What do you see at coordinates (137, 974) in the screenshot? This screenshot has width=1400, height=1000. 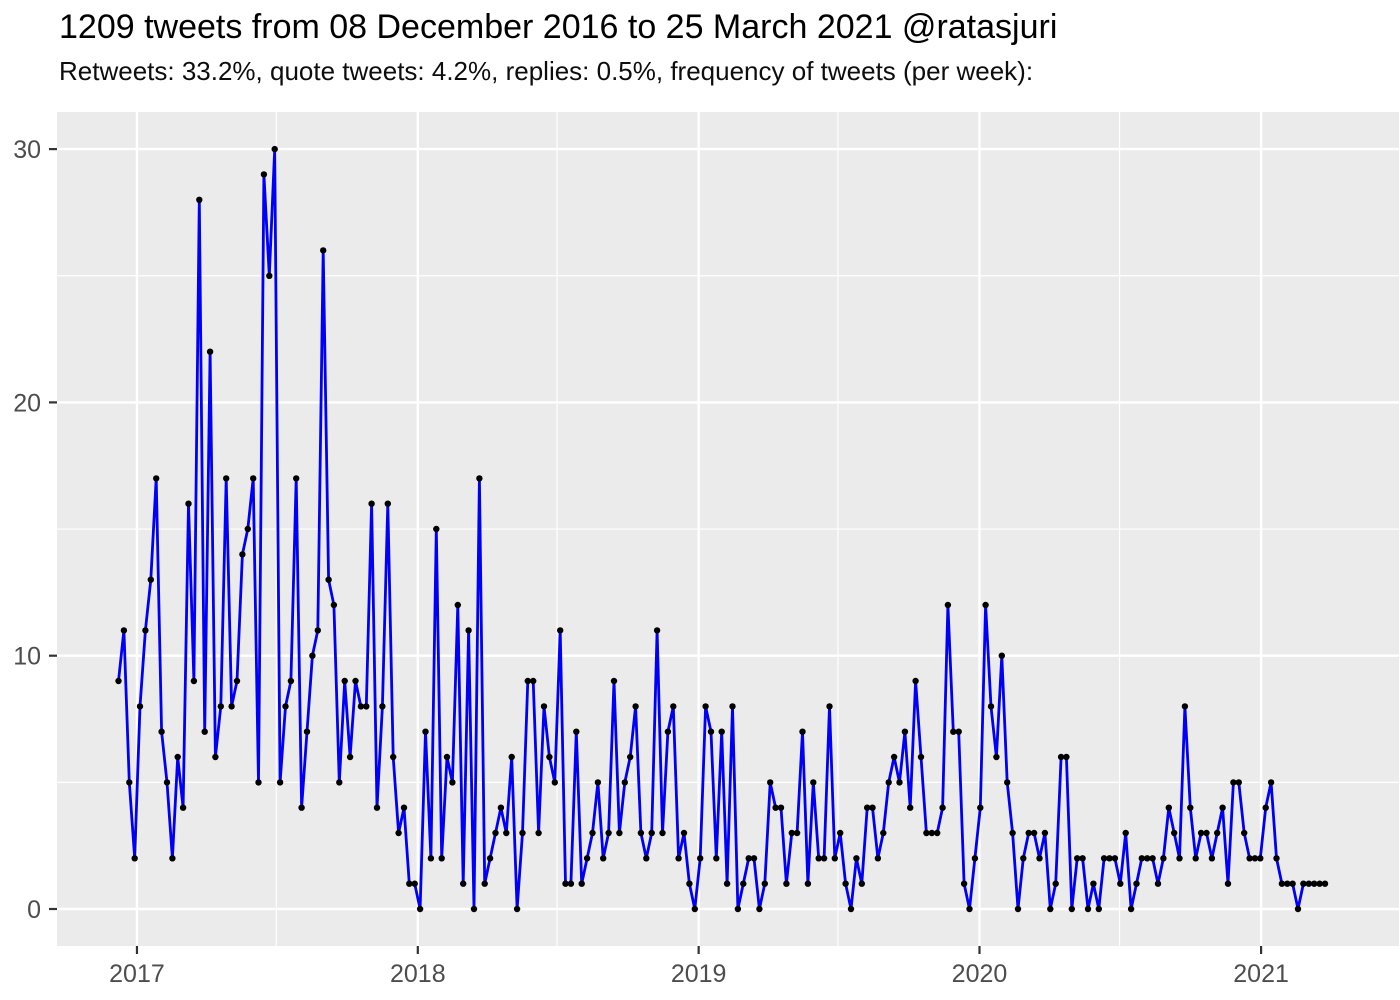 I see `x-axis-label: 2017` at bounding box center [137, 974].